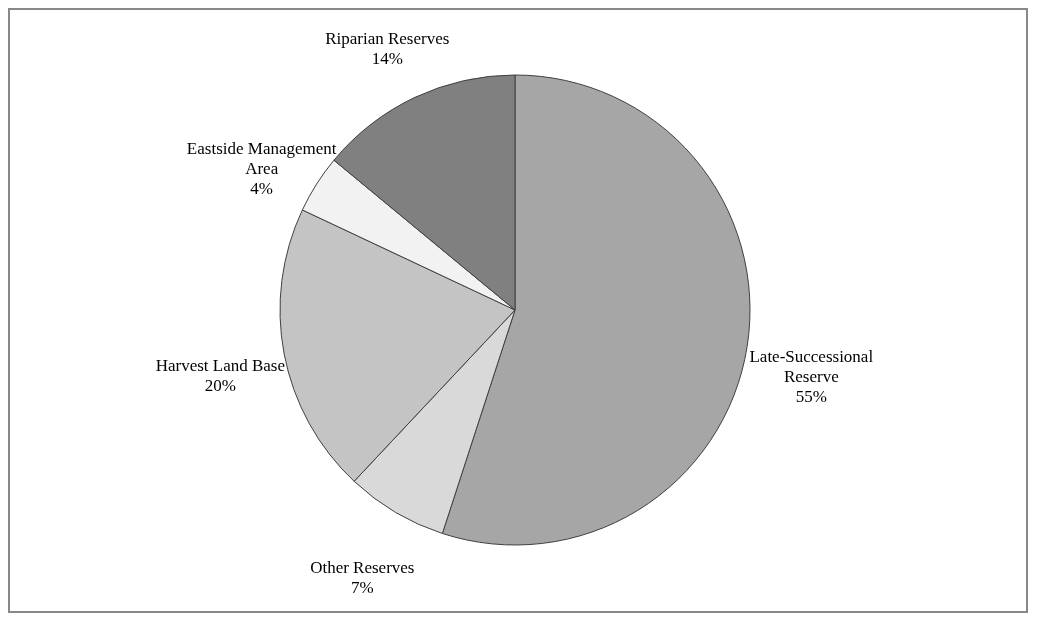 The height and width of the screenshot is (633, 1048). What do you see at coordinates (387, 58) in the screenshot?
I see `data-label: 14%` at bounding box center [387, 58].